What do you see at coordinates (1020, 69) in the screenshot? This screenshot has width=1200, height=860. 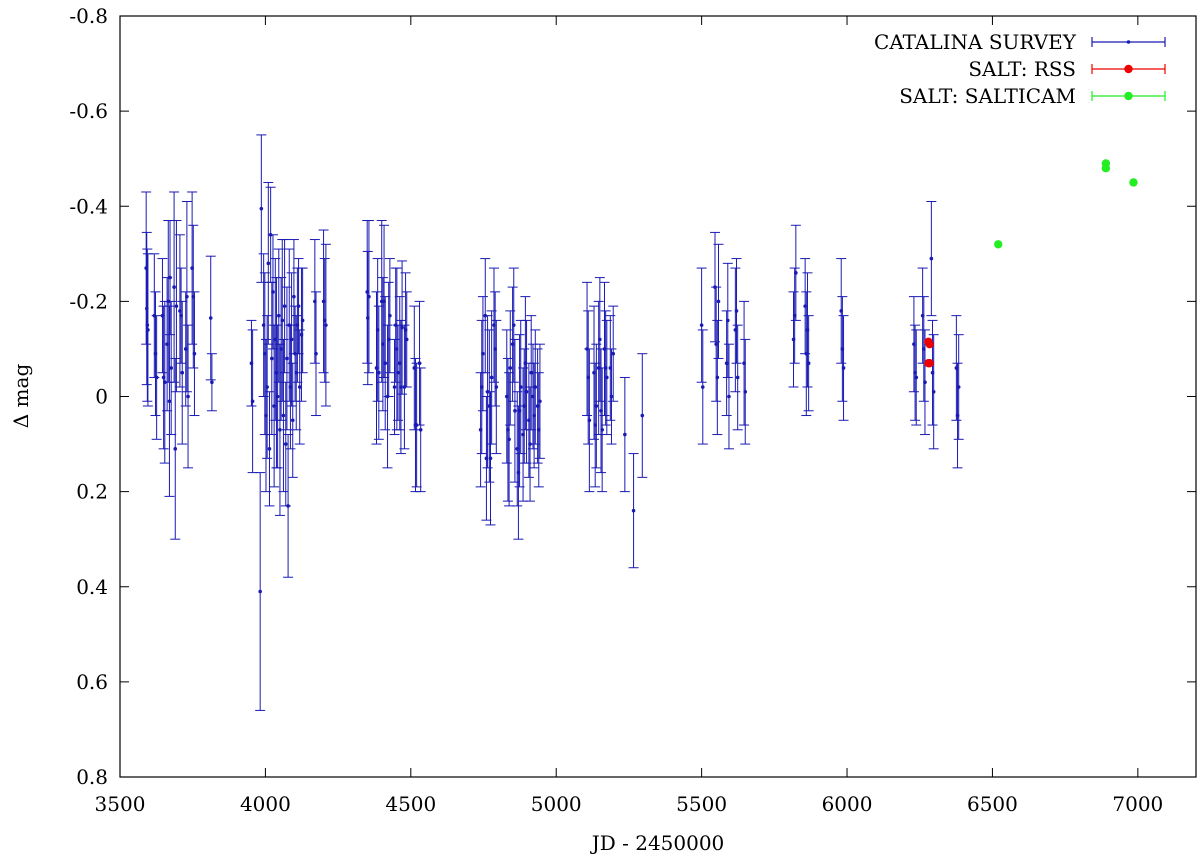 I see `legend: CATALINA SURVEY SALT: RSS SALT: SALTICAM` at bounding box center [1020, 69].